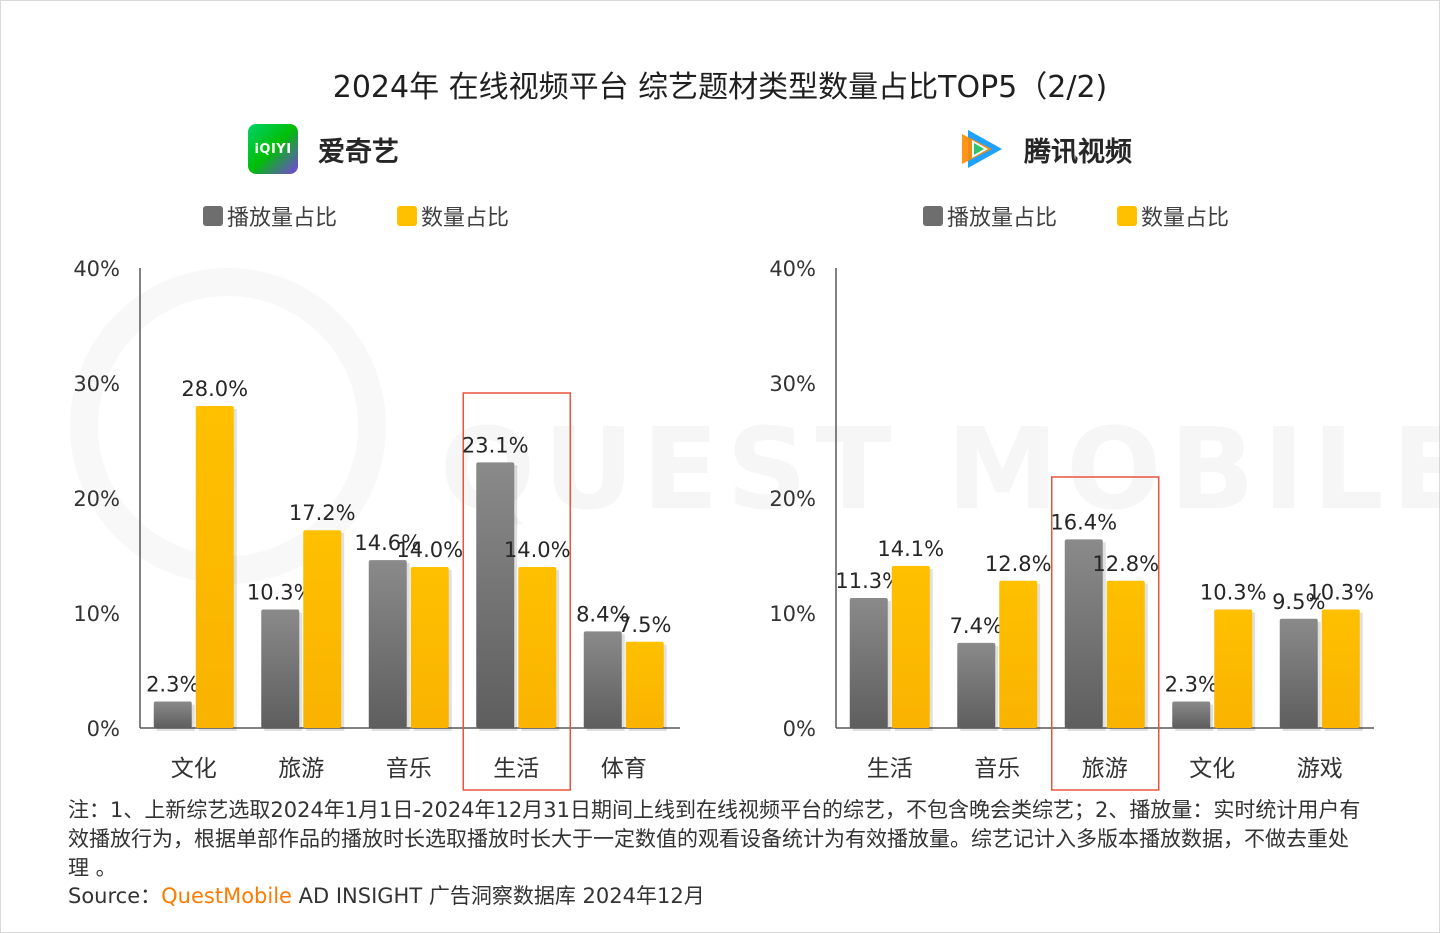  Describe the element at coordinates (1078, 152) in the screenshot. I see `tencent-name: 腾讯视频` at that location.